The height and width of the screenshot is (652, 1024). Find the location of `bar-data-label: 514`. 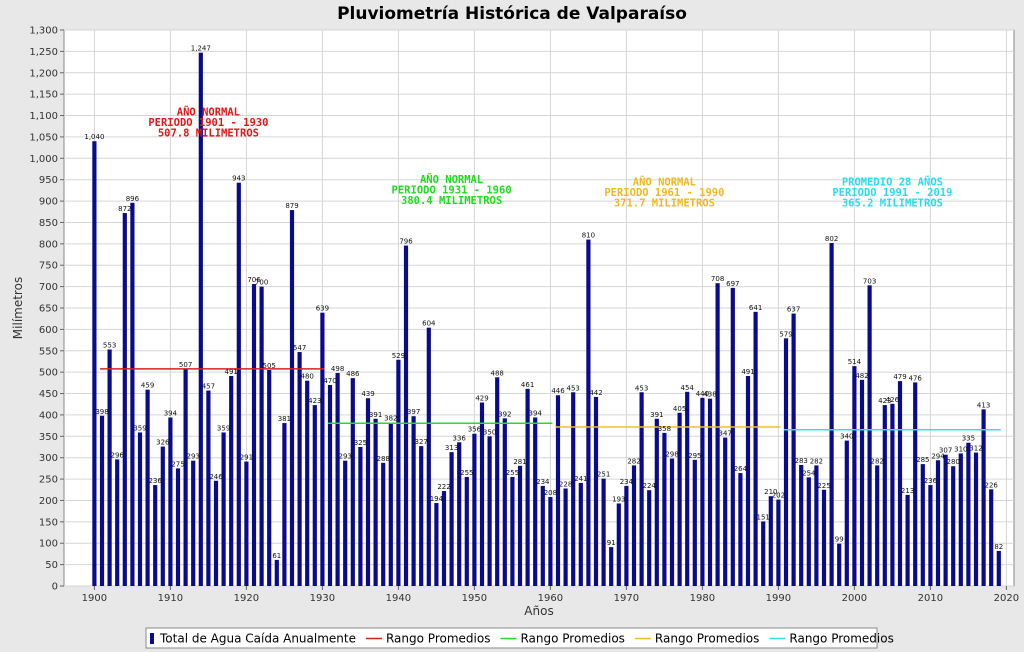

bar-data-label: 514 is located at coordinates (855, 362).